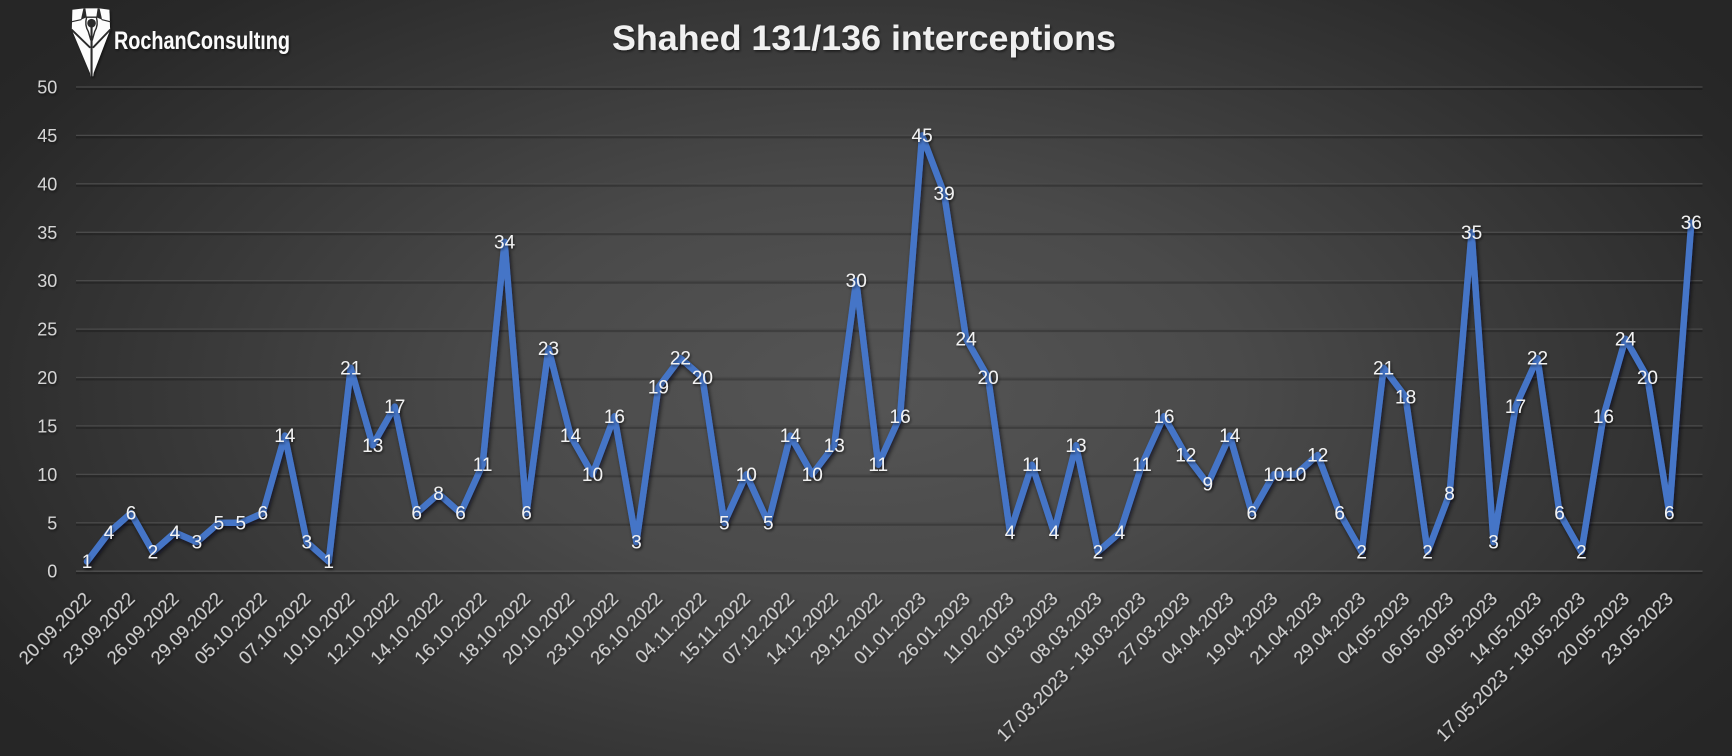  I want to click on svg-text: 23, so click(548, 349).